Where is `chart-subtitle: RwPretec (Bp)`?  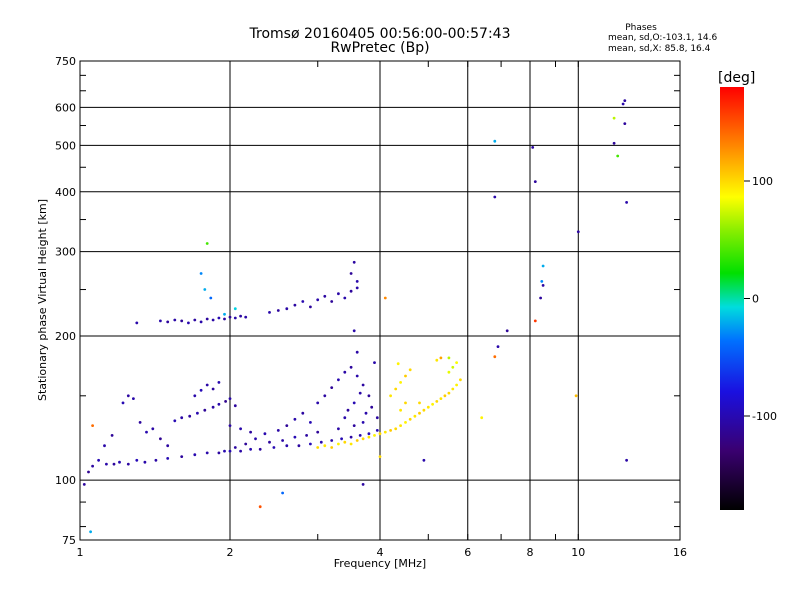
chart-subtitle: RwPretec (Bp) is located at coordinates (380, 48).